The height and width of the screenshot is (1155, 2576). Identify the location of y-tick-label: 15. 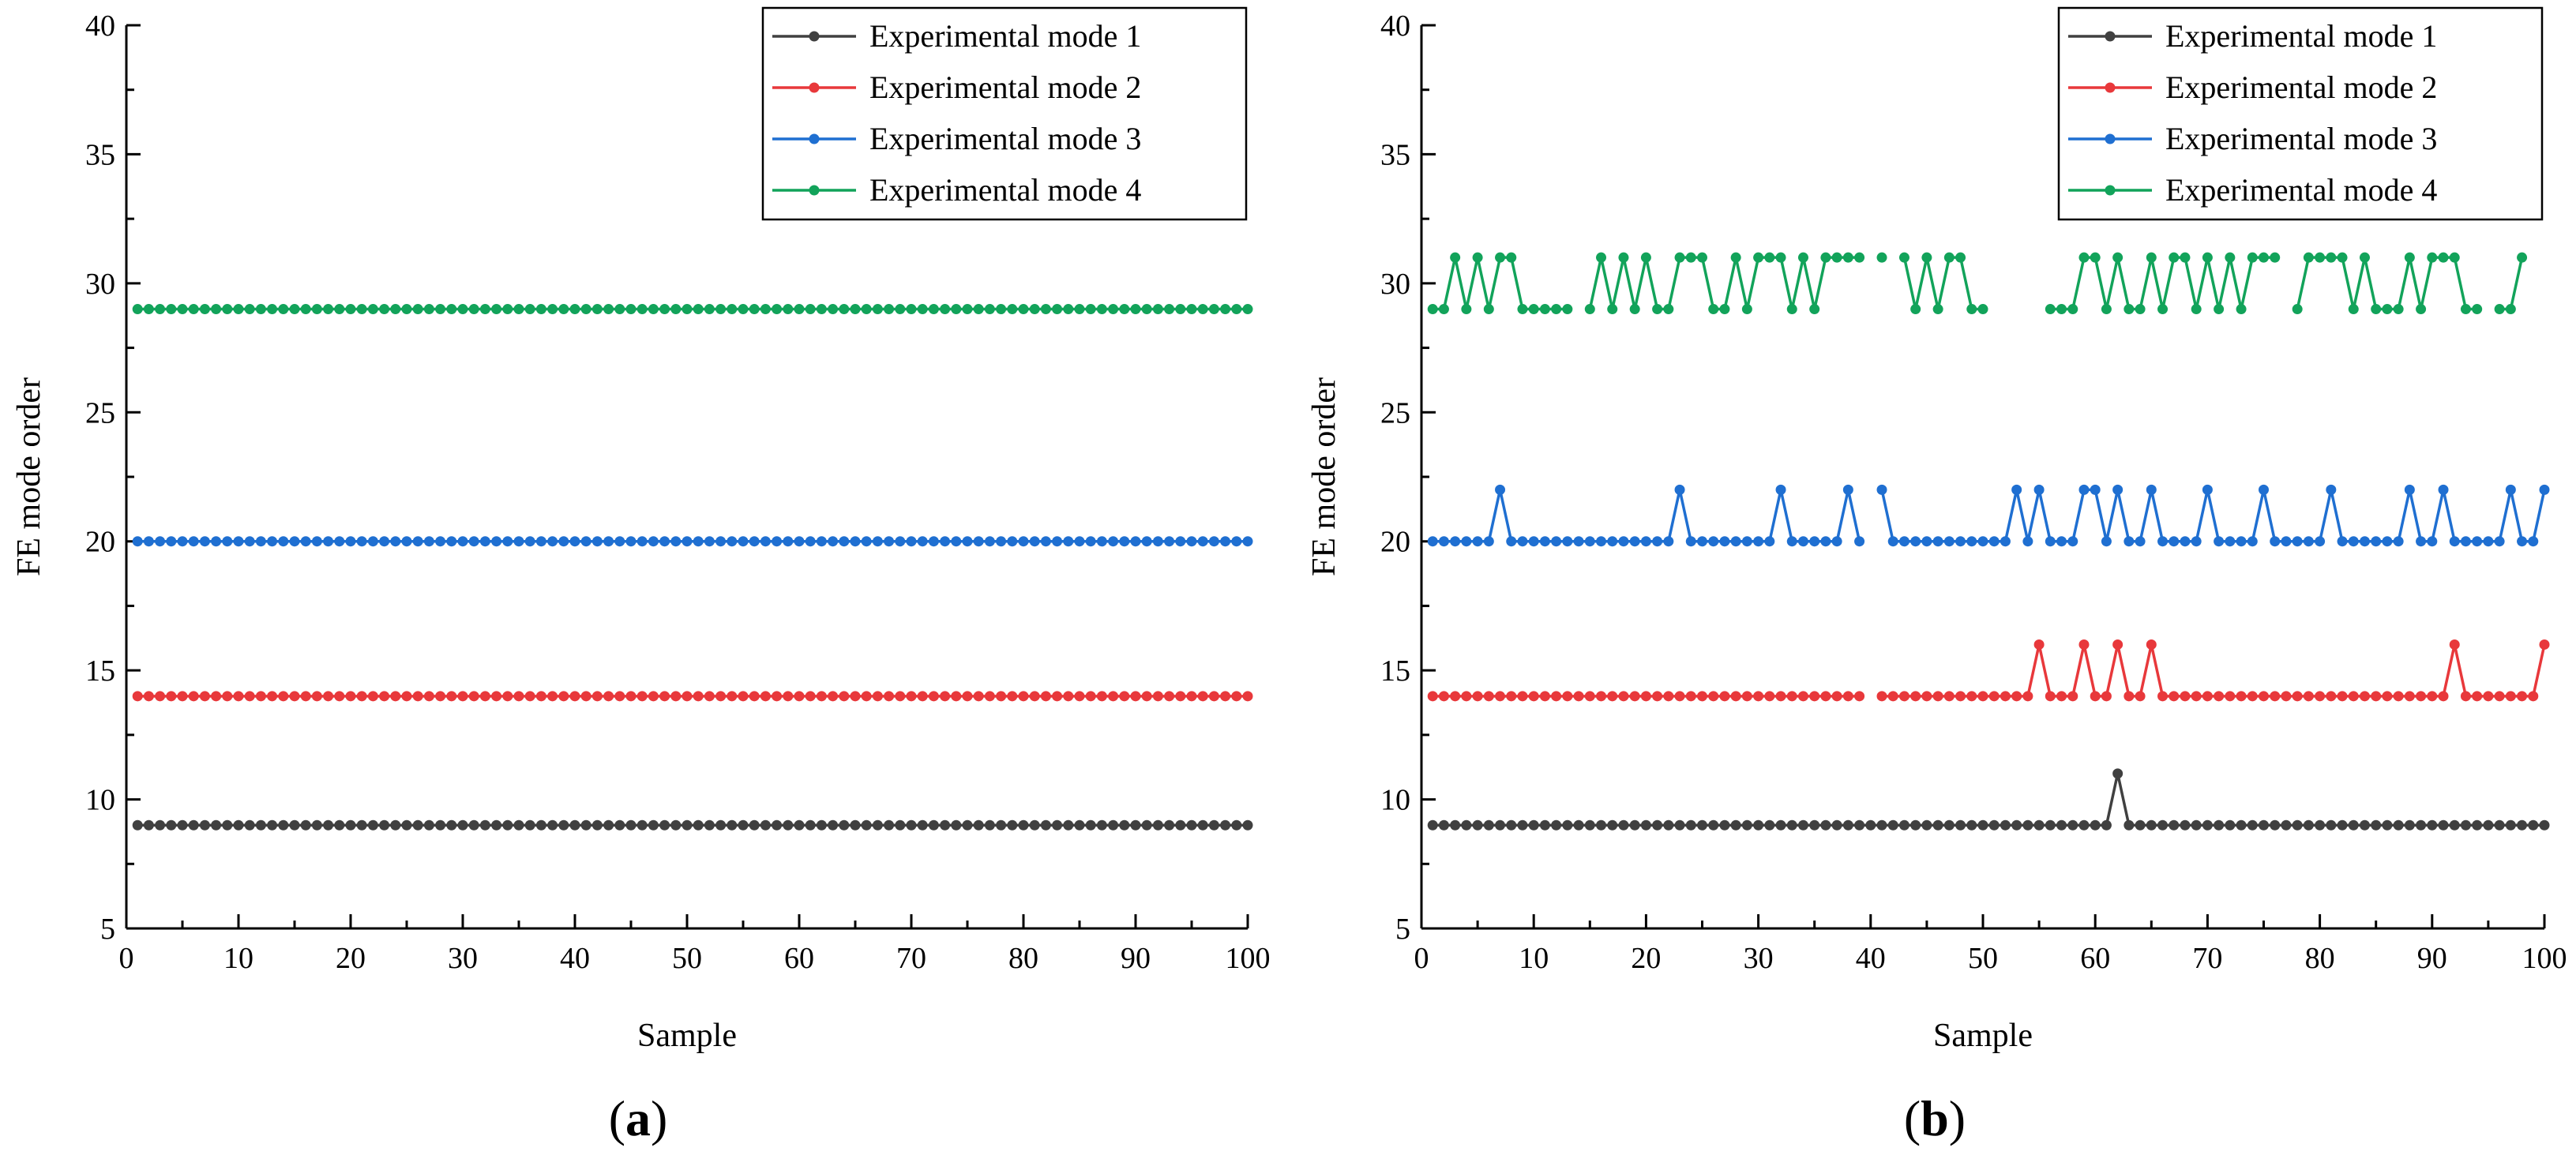
(100, 671).